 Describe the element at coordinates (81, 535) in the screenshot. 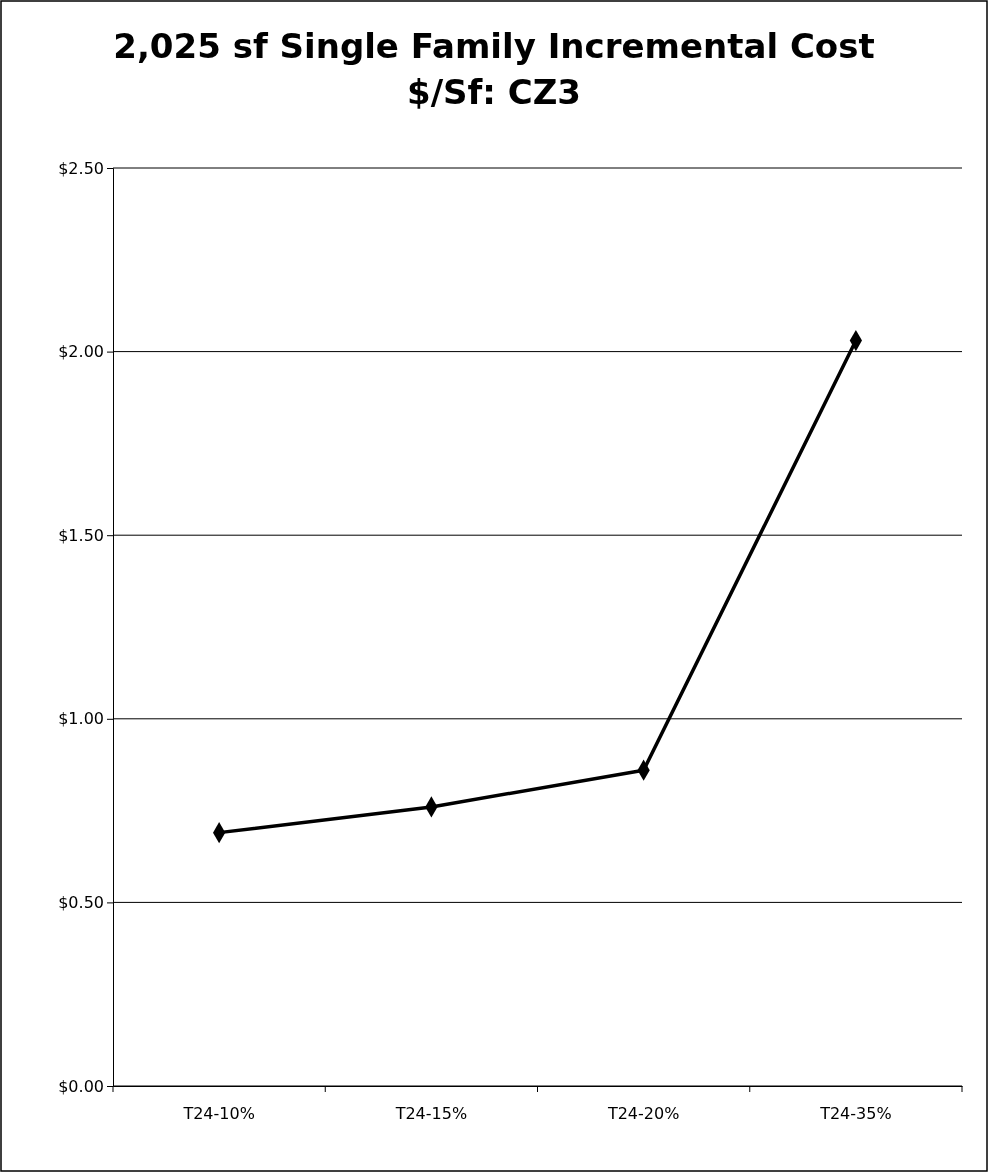

I see `y-tick-label: $1.50` at that location.